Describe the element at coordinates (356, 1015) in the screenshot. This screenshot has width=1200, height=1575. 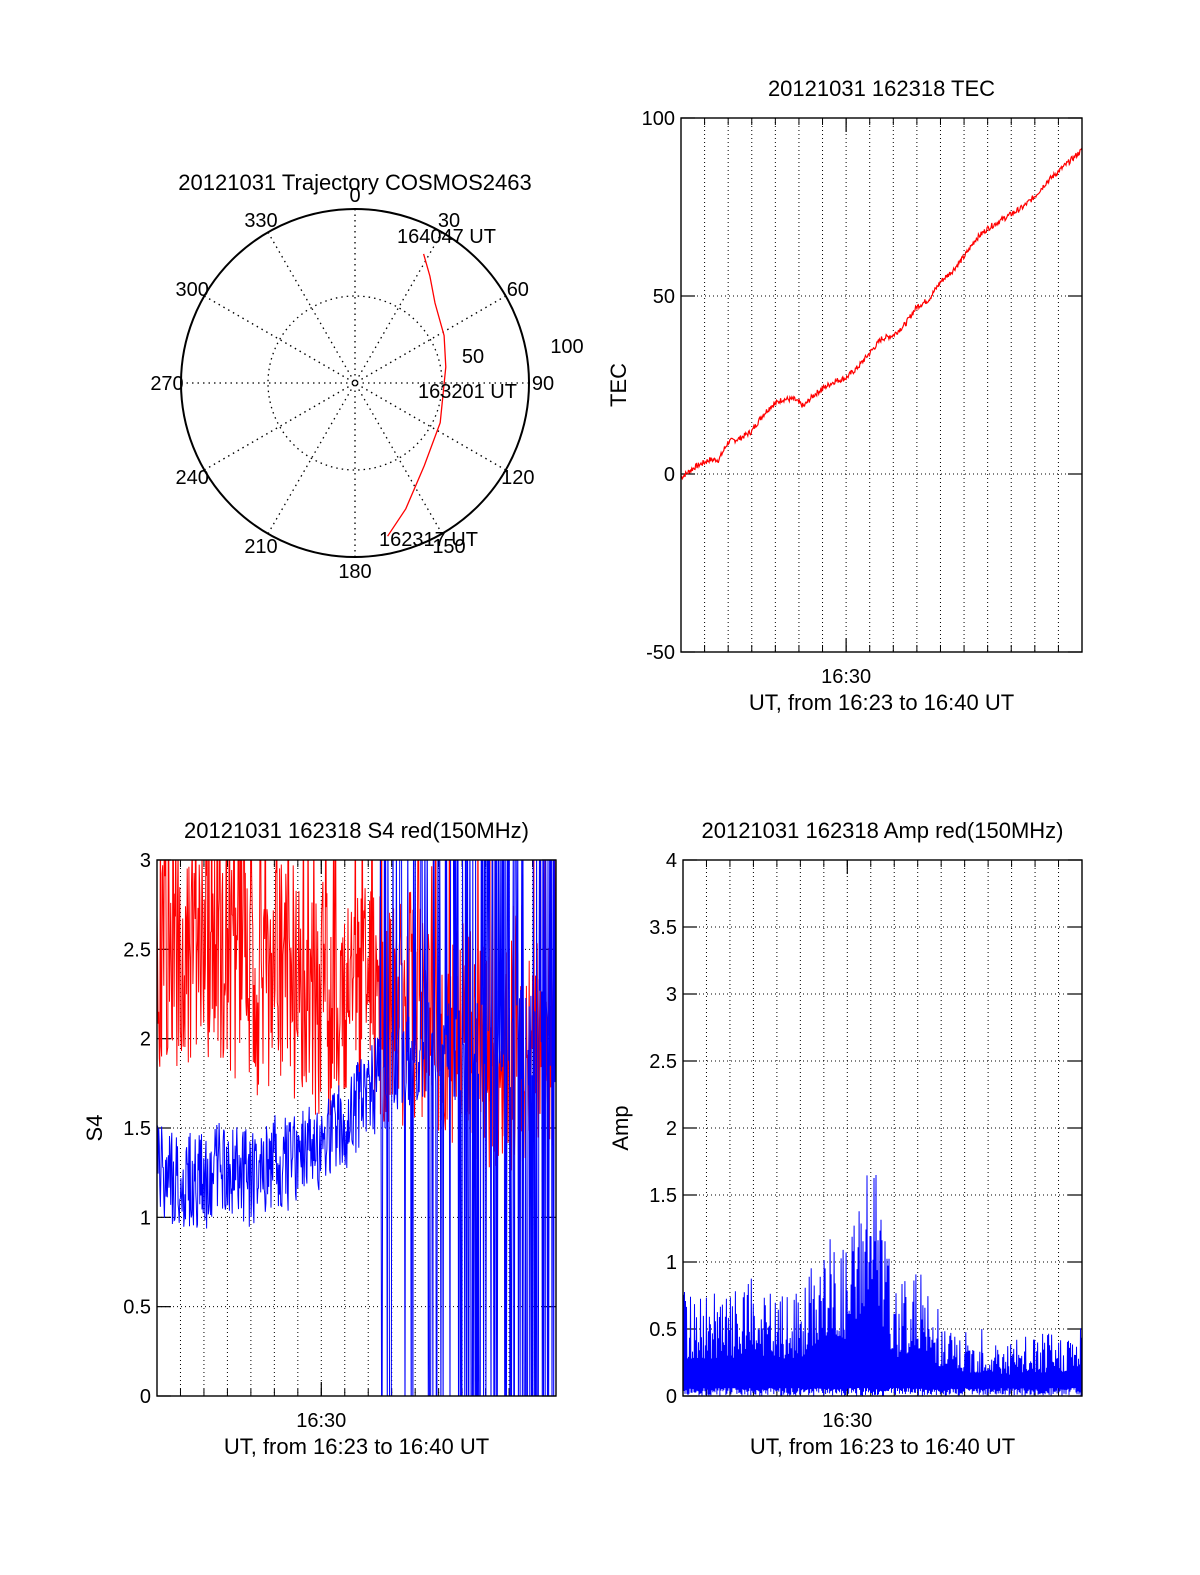
I see `s4-red-series-line` at that location.